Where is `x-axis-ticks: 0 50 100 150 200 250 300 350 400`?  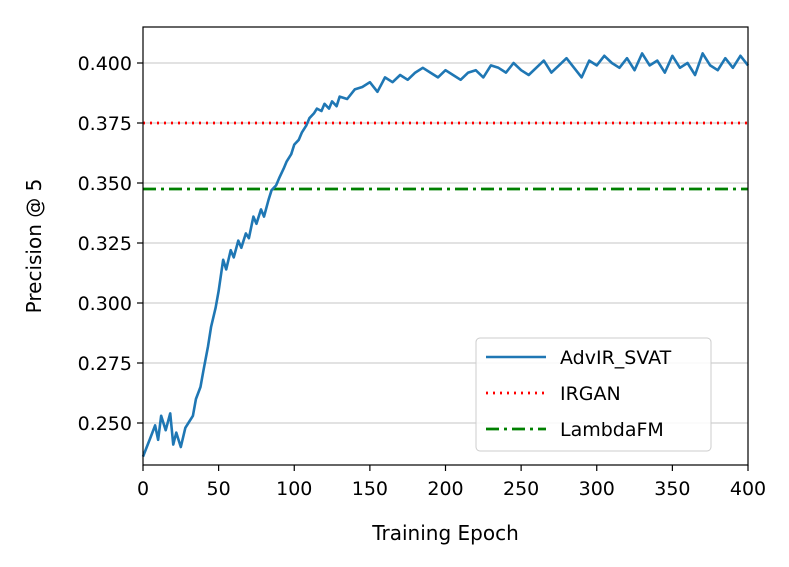 x-axis-ticks: 0 50 100 150 200 250 300 350 400 is located at coordinates (451, 482).